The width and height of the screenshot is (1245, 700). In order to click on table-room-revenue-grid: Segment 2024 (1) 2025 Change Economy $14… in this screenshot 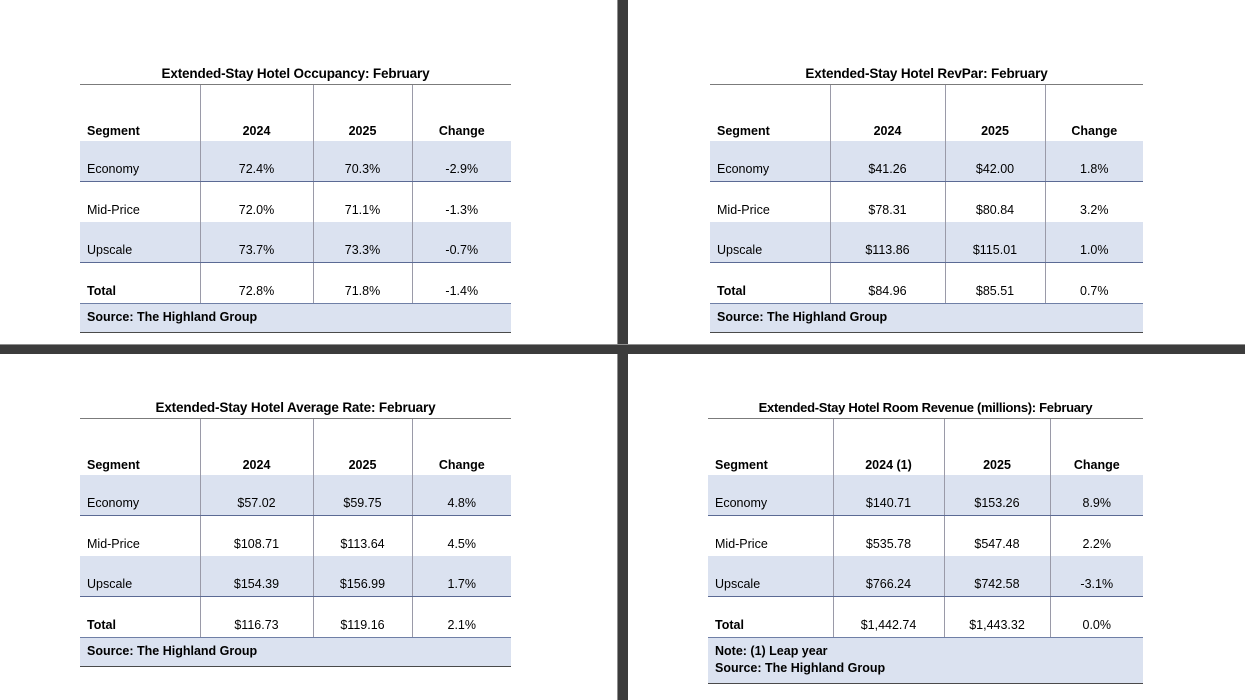, I will do `click(925, 528)`.